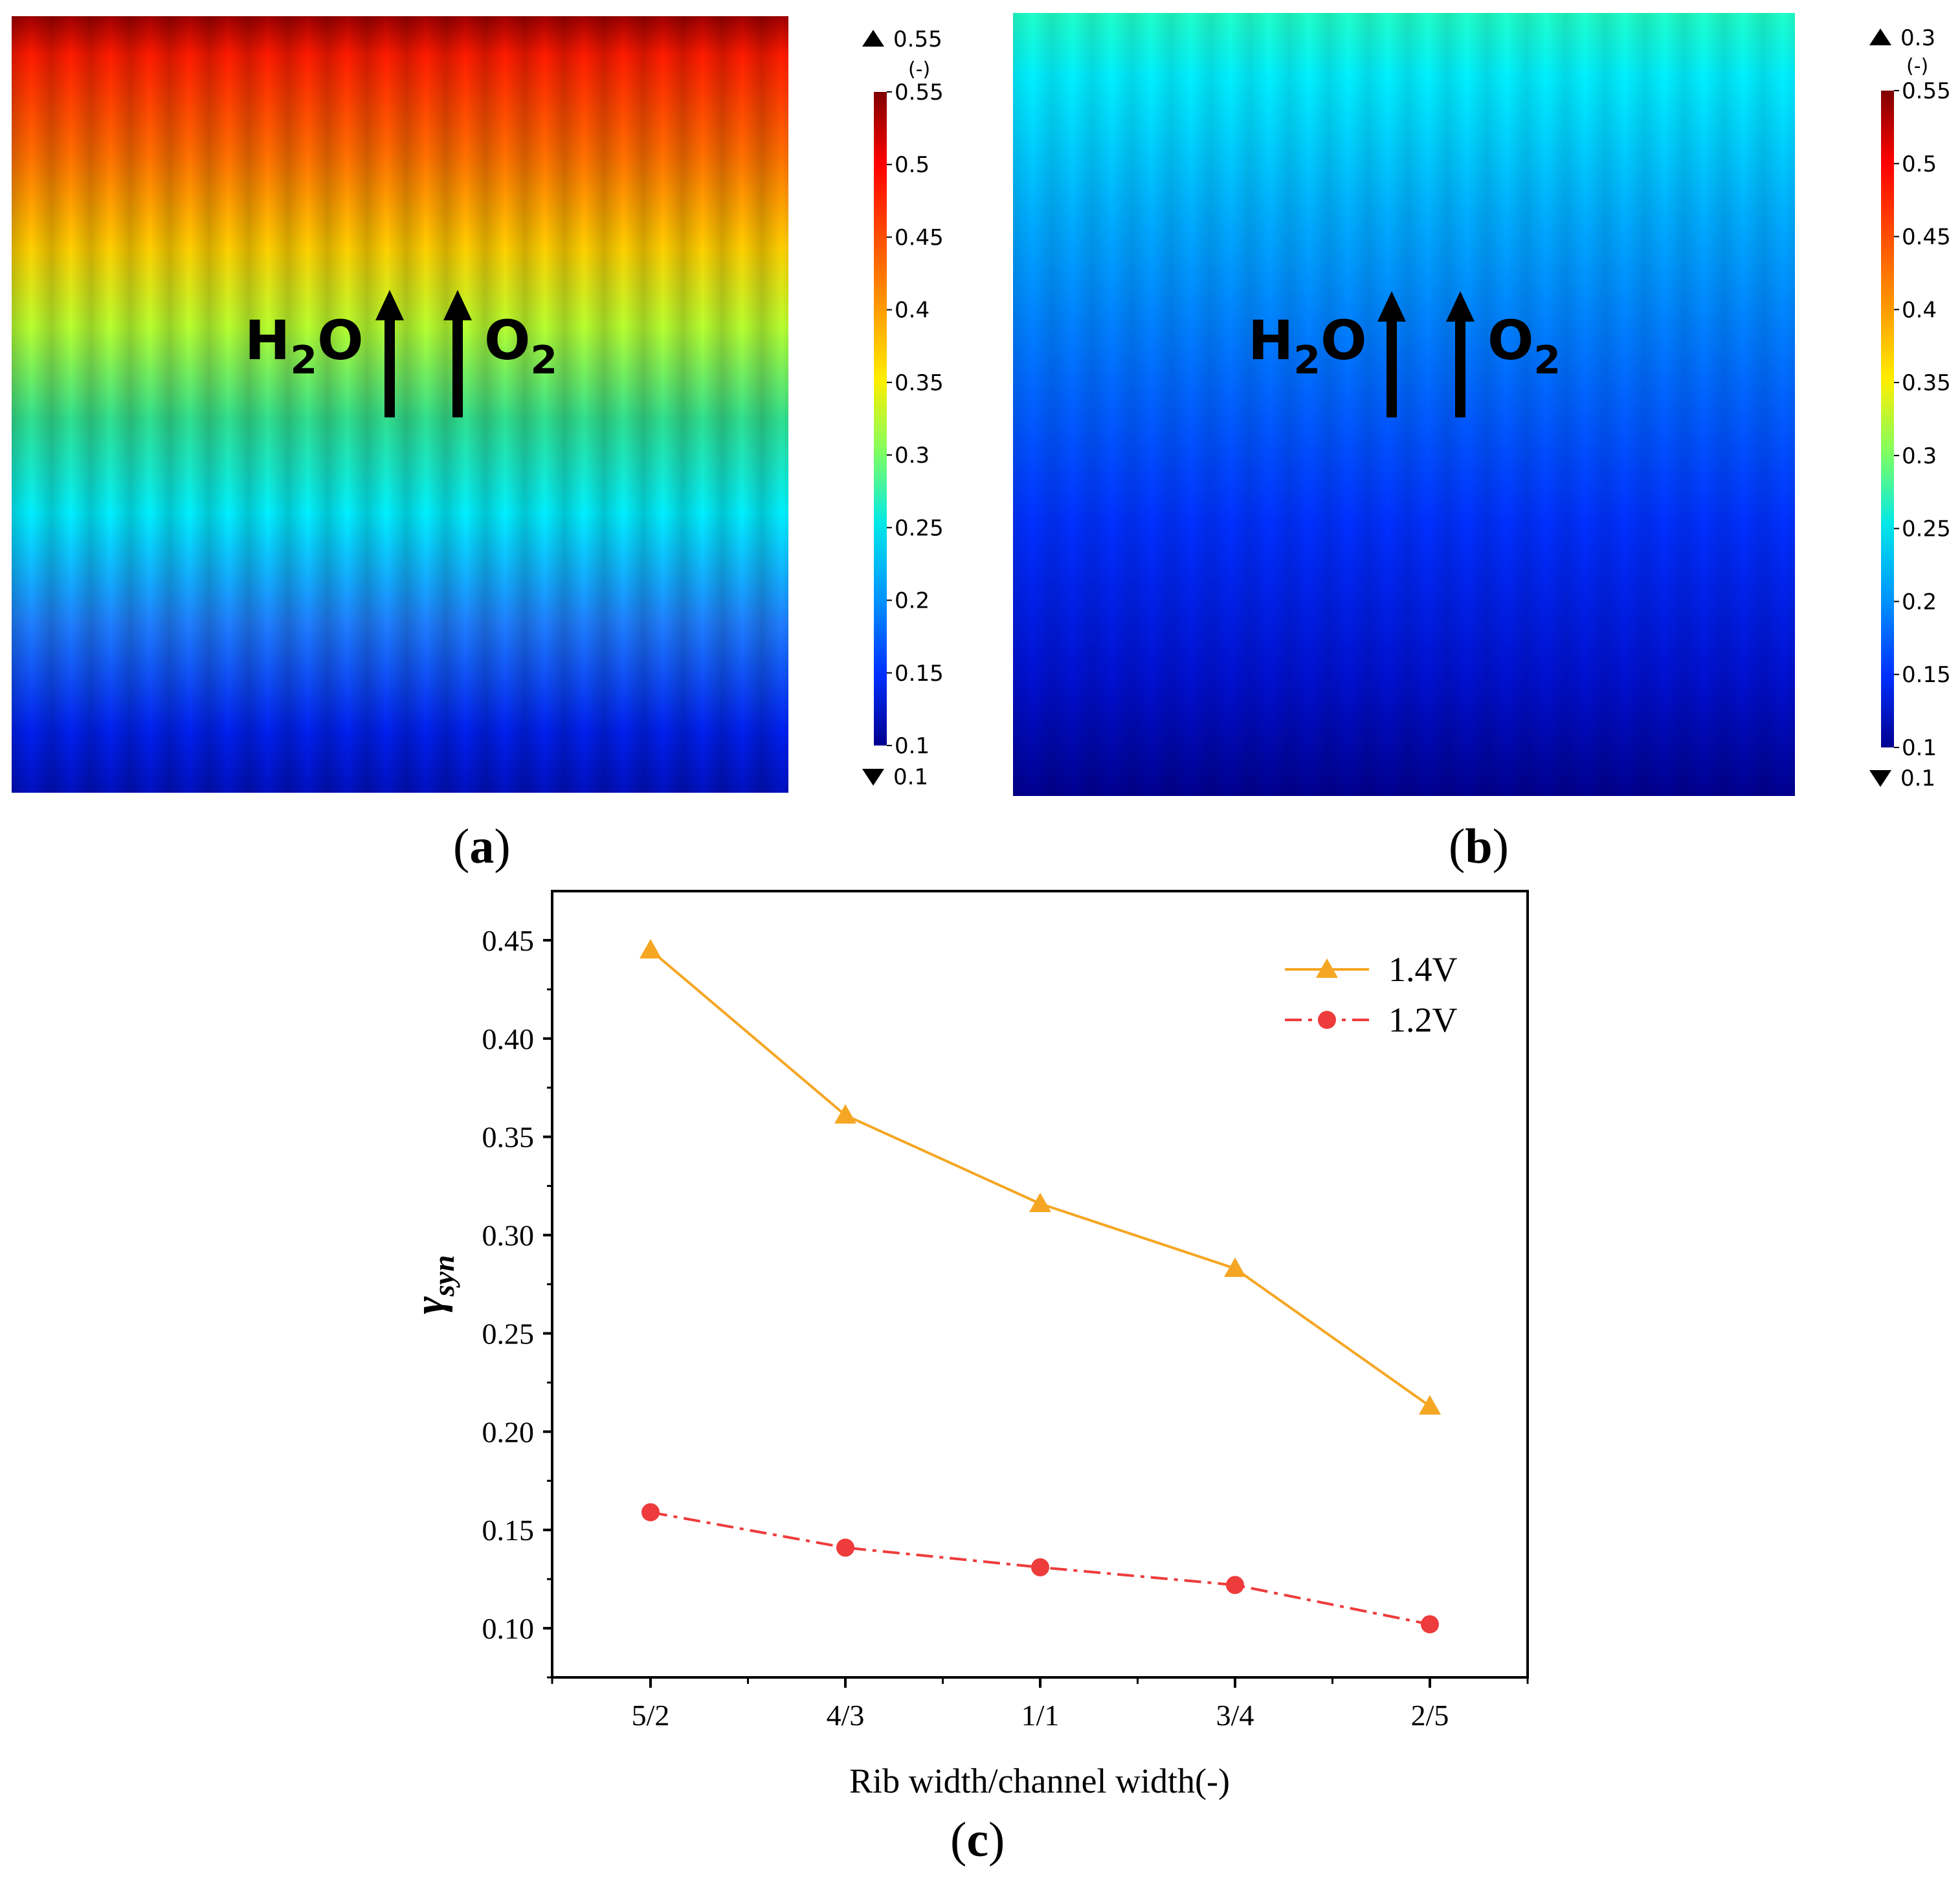 The width and height of the screenshot is (1960, 1878). Describe the element at coordinates (1039, 1781) in the screenshot. I see `x-axis-label: Rib width/channel width(-)` at that location.